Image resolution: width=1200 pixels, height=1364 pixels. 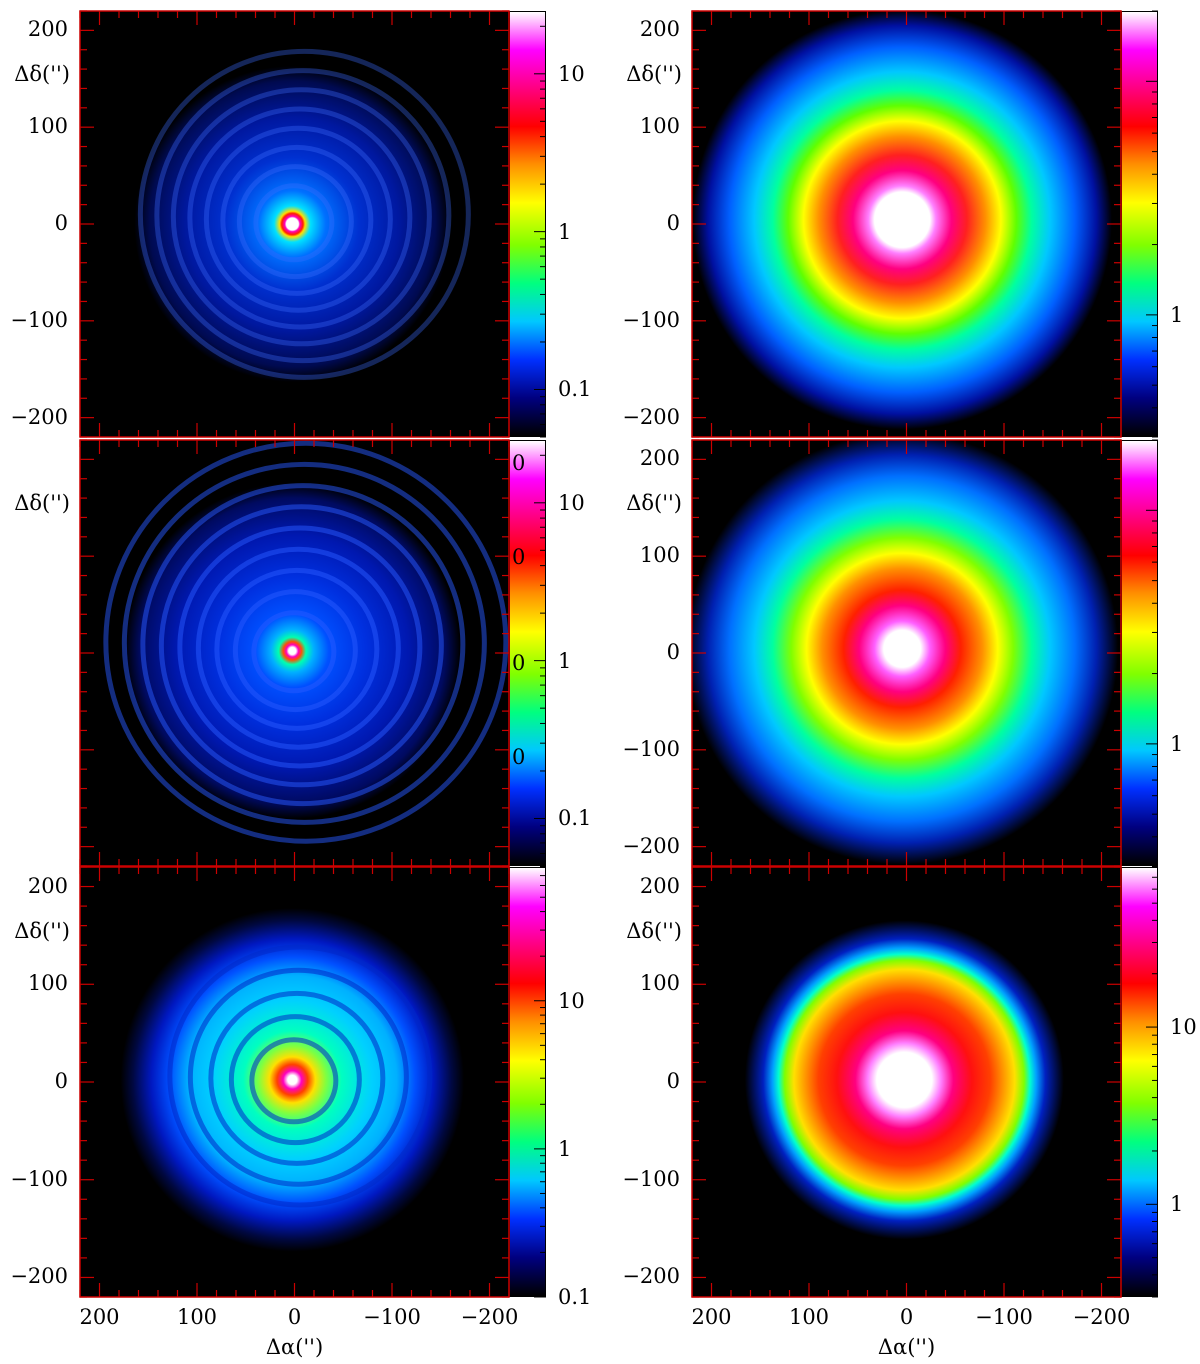 What do you see at coordinates (906, 1082) in the screenshot?
I see `heatmap-image-bottom-right` at bounding box center [906, 1082].